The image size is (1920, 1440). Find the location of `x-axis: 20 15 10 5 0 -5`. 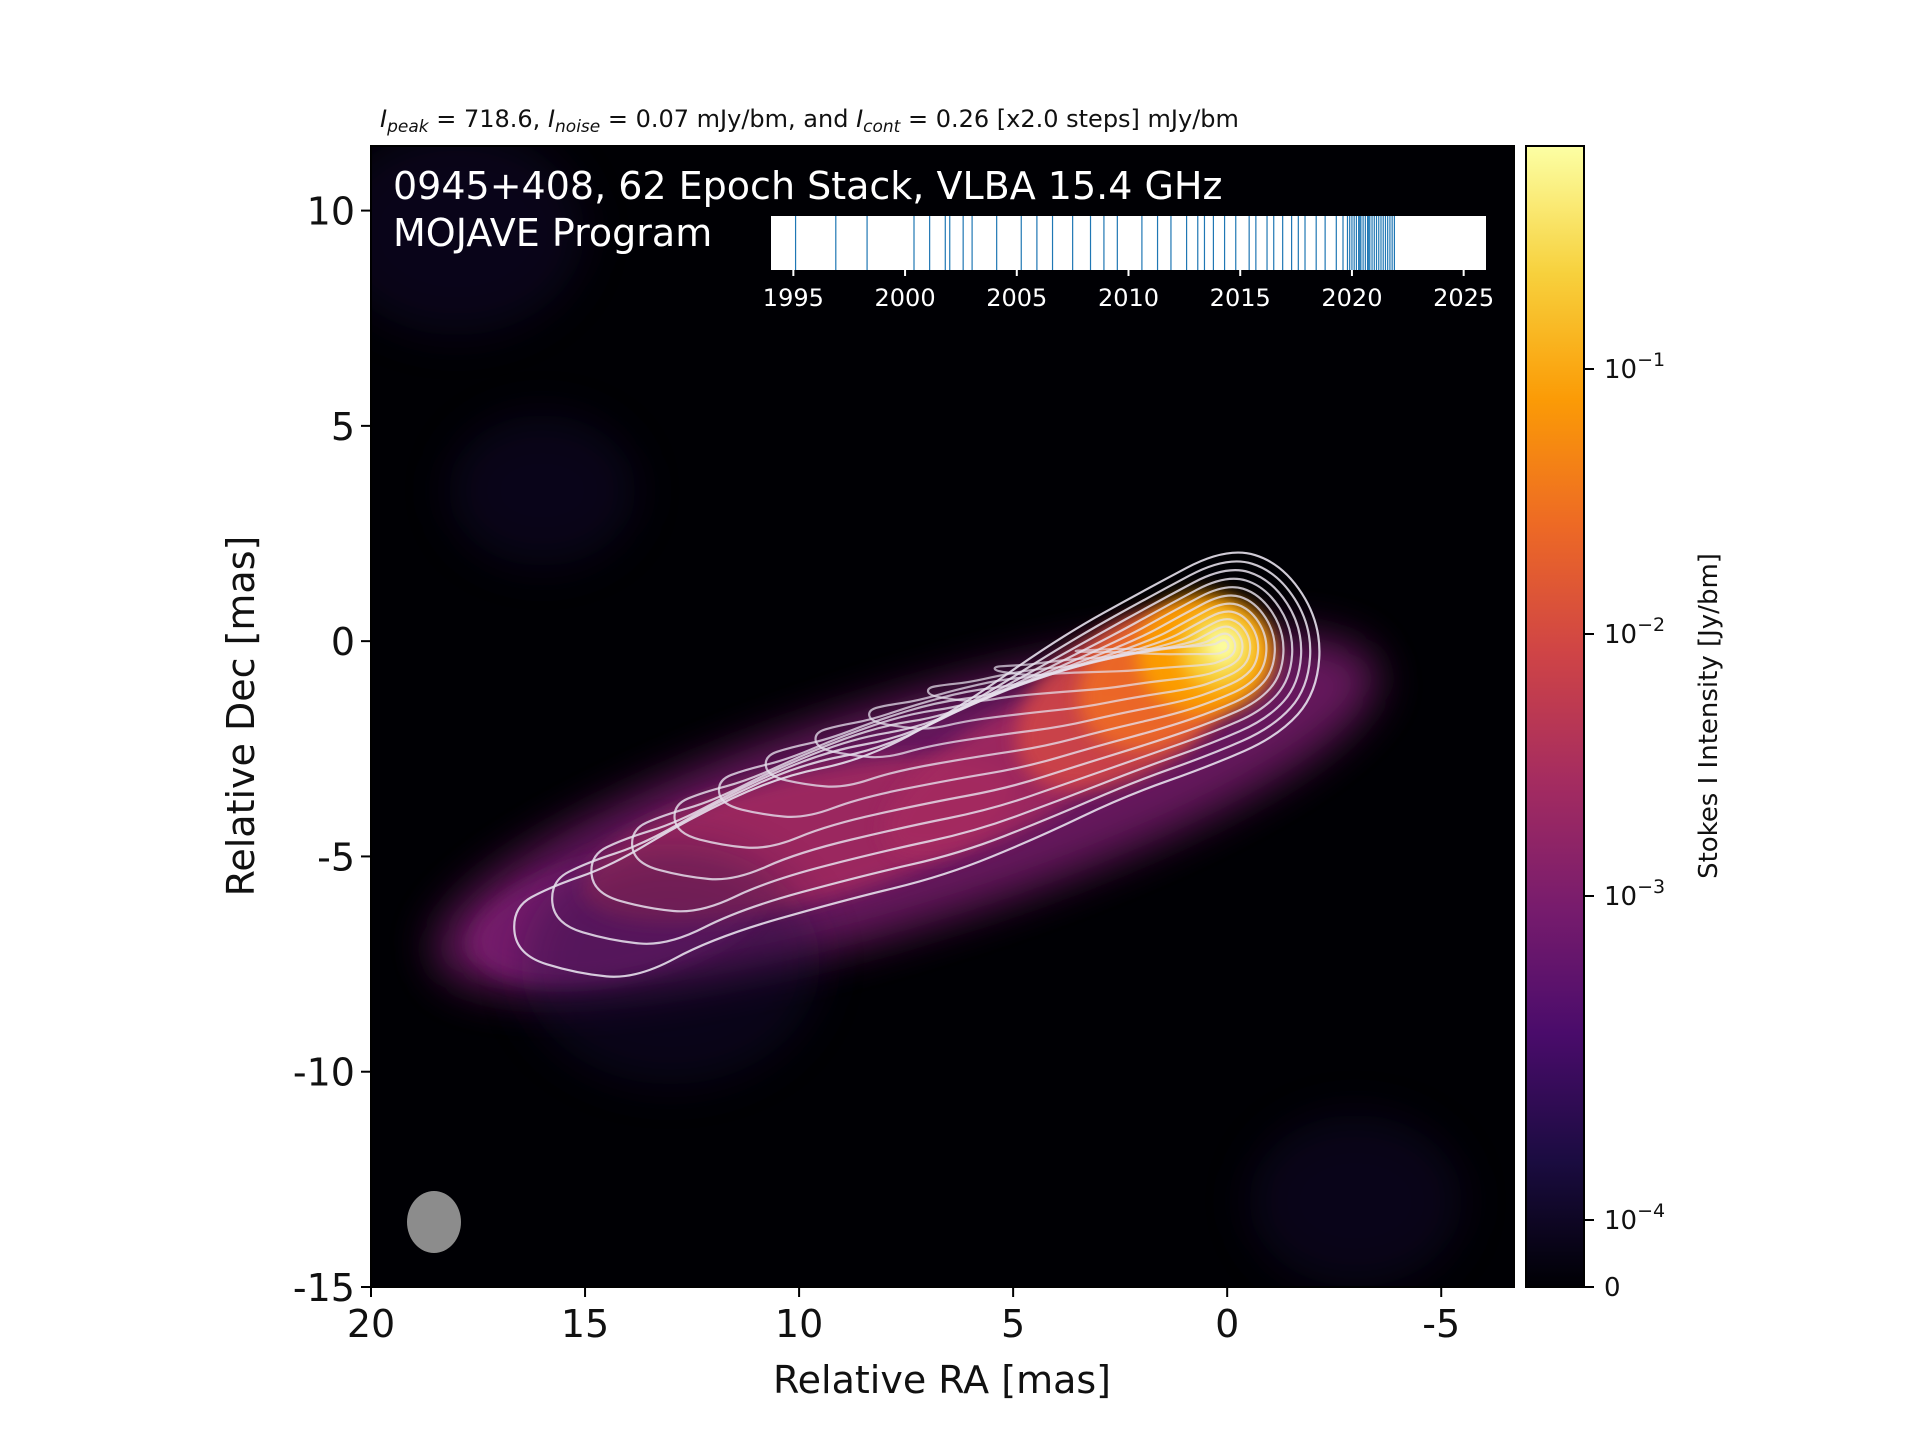

x-axis: 20 15 10 5 0 -5 is located at coordinates (903, 1316).